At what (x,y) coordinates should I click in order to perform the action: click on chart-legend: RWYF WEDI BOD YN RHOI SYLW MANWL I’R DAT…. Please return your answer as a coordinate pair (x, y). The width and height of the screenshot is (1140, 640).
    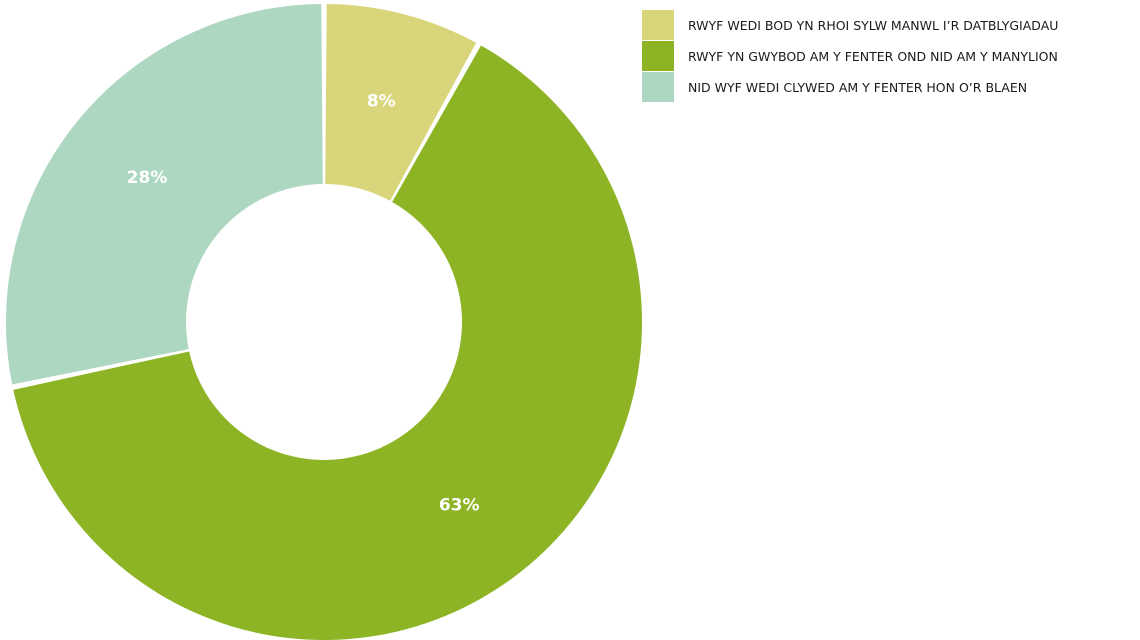
    Looking at the image, I should click on (850, 57).